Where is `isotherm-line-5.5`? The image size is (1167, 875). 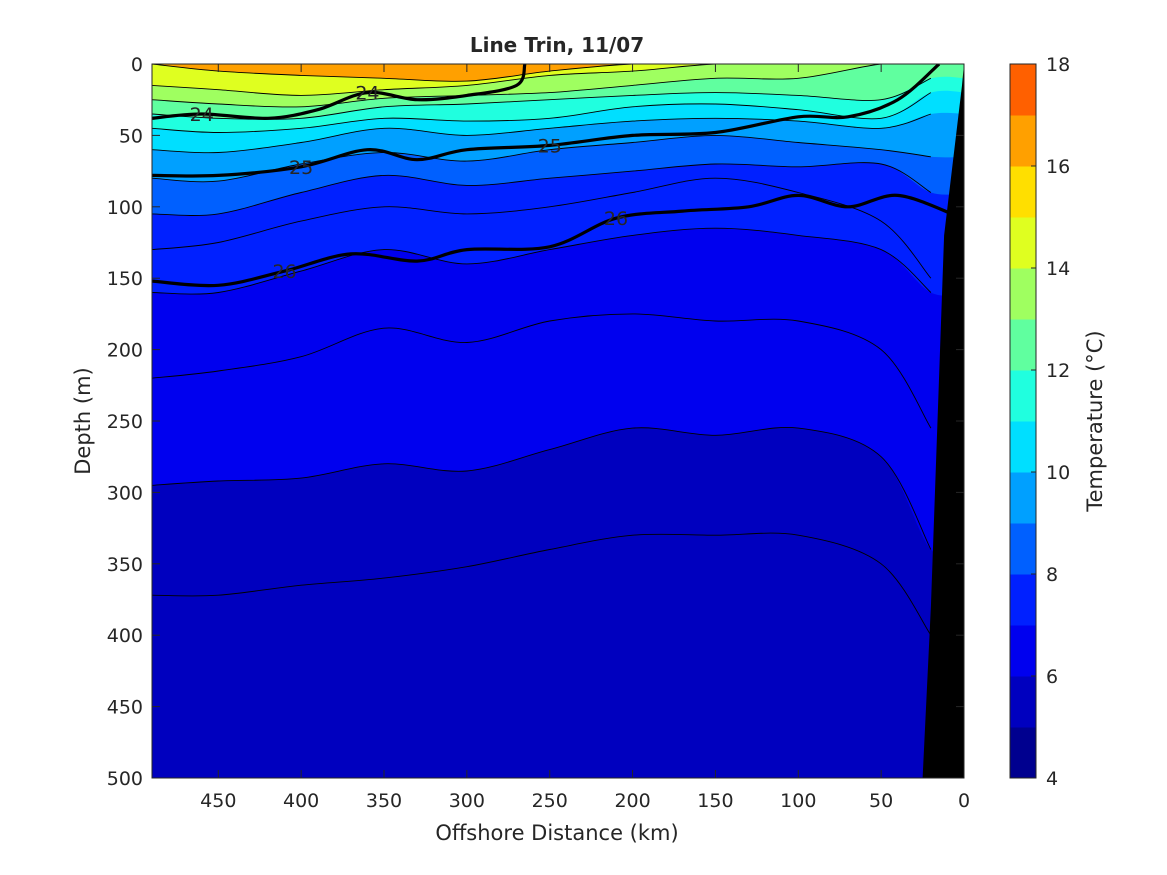 isotherm-line-5.5 is located at coordinates (542, 584).